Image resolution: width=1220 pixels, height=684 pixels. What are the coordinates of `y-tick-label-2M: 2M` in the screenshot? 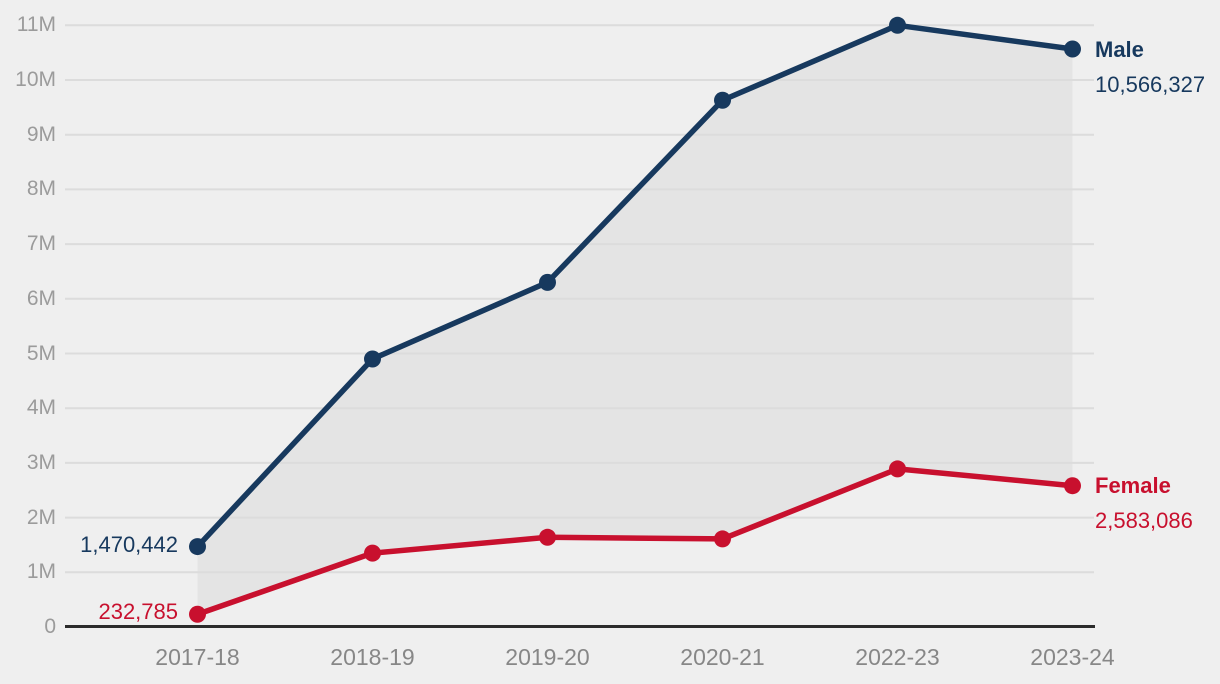 It's located at (41, 517).